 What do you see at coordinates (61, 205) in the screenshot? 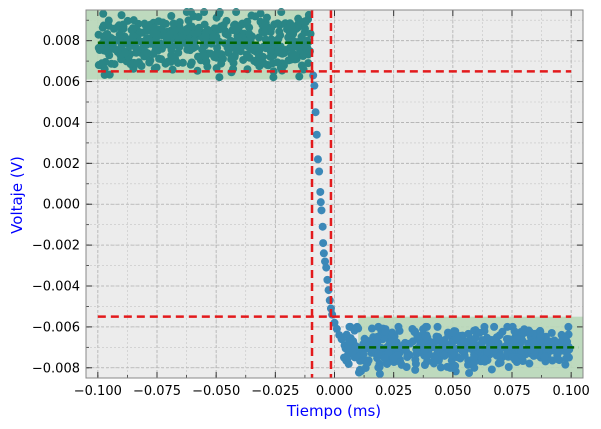
I see `y-tick-label: 0.000` at bounding box center [61, 205].